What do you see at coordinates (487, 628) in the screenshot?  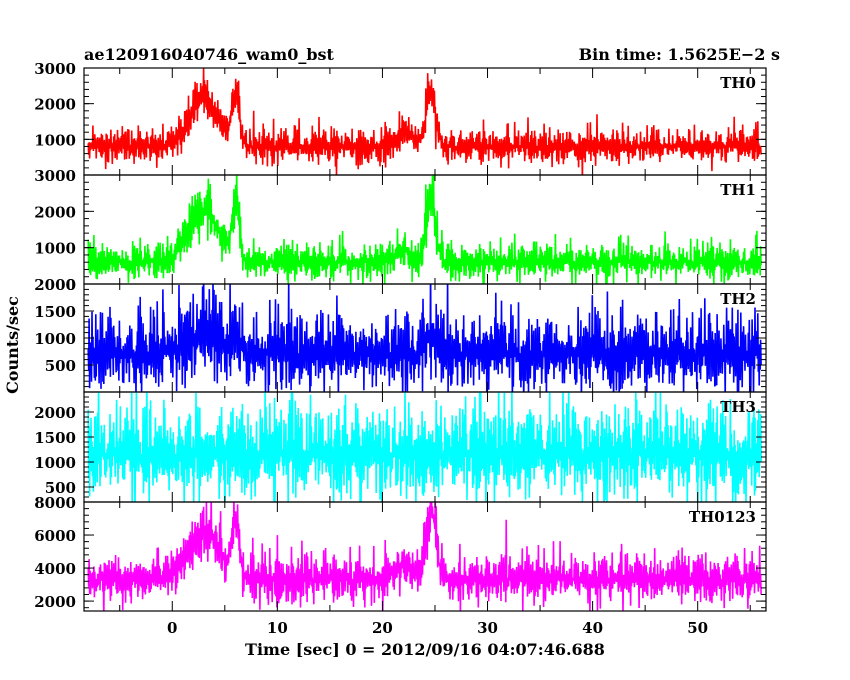 I see `x-tick-label: 30` at bounding box center [487, 628].